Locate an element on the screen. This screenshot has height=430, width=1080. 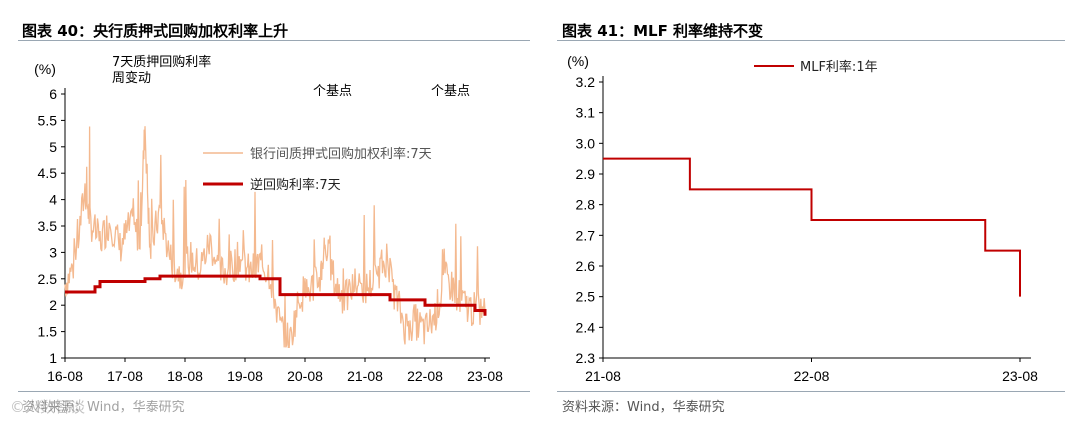
left-source-text: 资料来源：Wind，华泰研究 is located at coordinates (103, 407).